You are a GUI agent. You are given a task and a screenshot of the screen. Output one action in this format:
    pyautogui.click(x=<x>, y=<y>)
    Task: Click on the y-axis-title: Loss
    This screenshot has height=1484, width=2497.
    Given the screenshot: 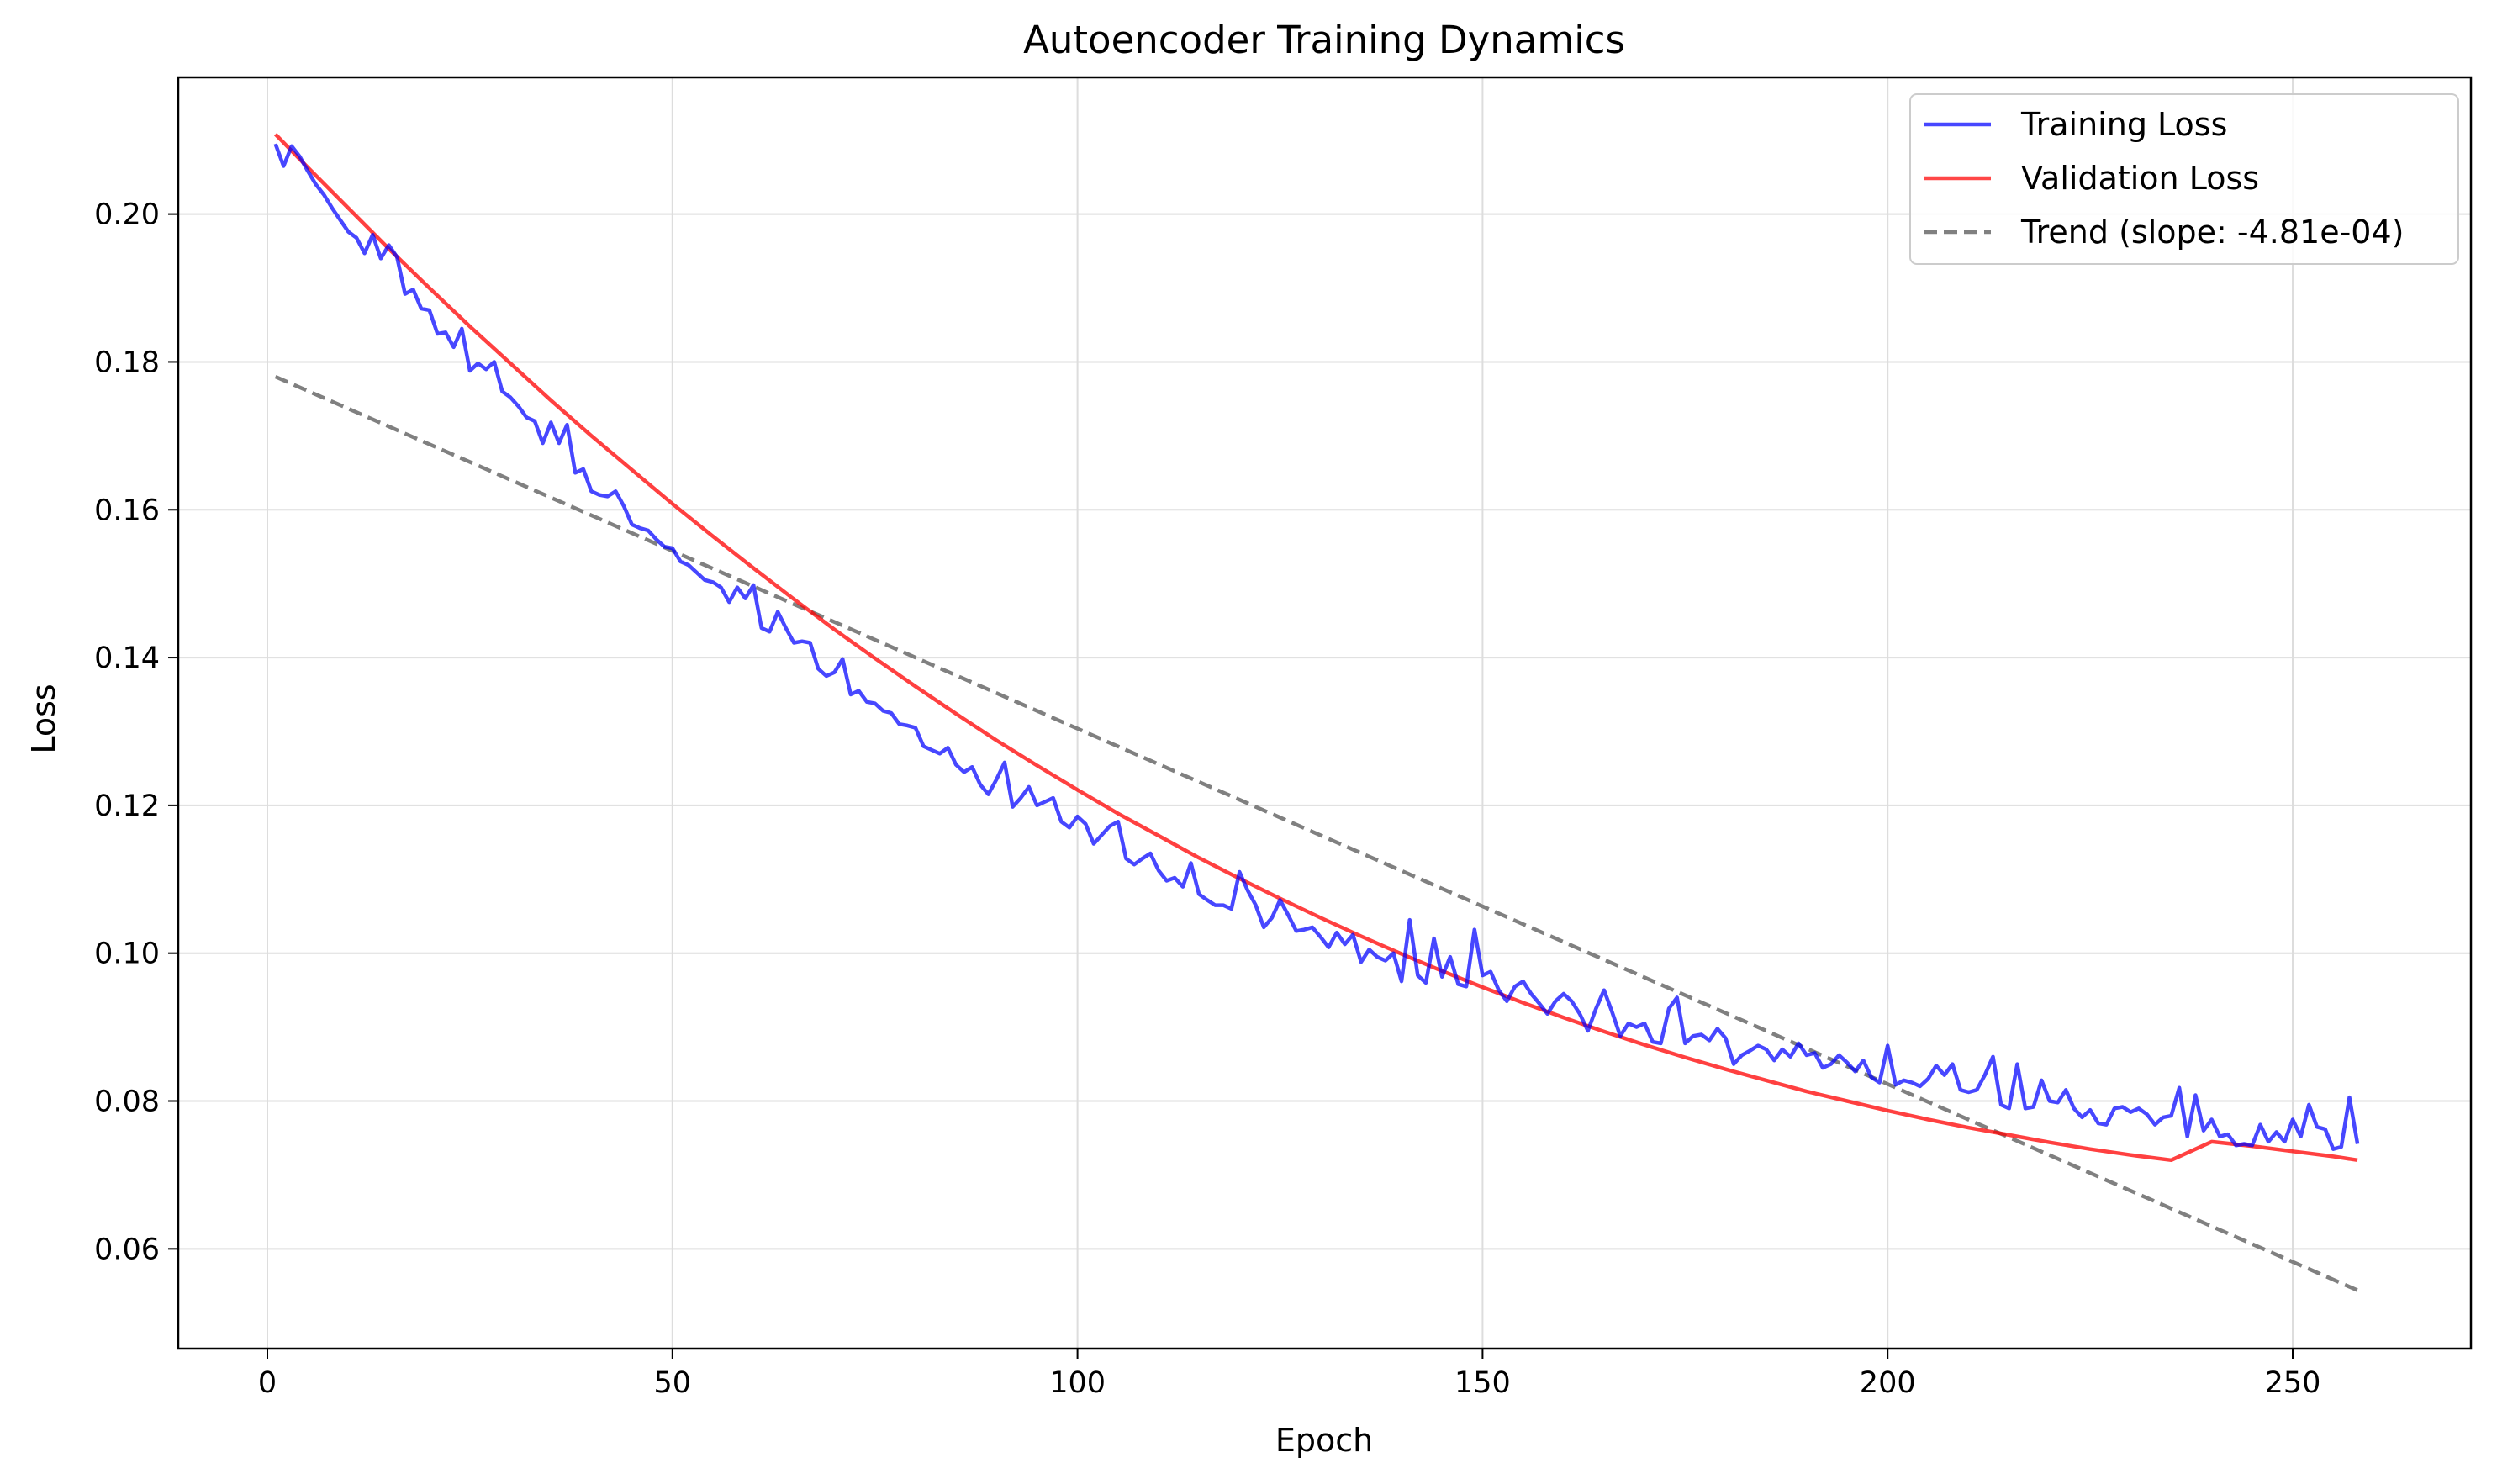 What is the action you would take?
    pyautogui.click(x=43, y=718)
    